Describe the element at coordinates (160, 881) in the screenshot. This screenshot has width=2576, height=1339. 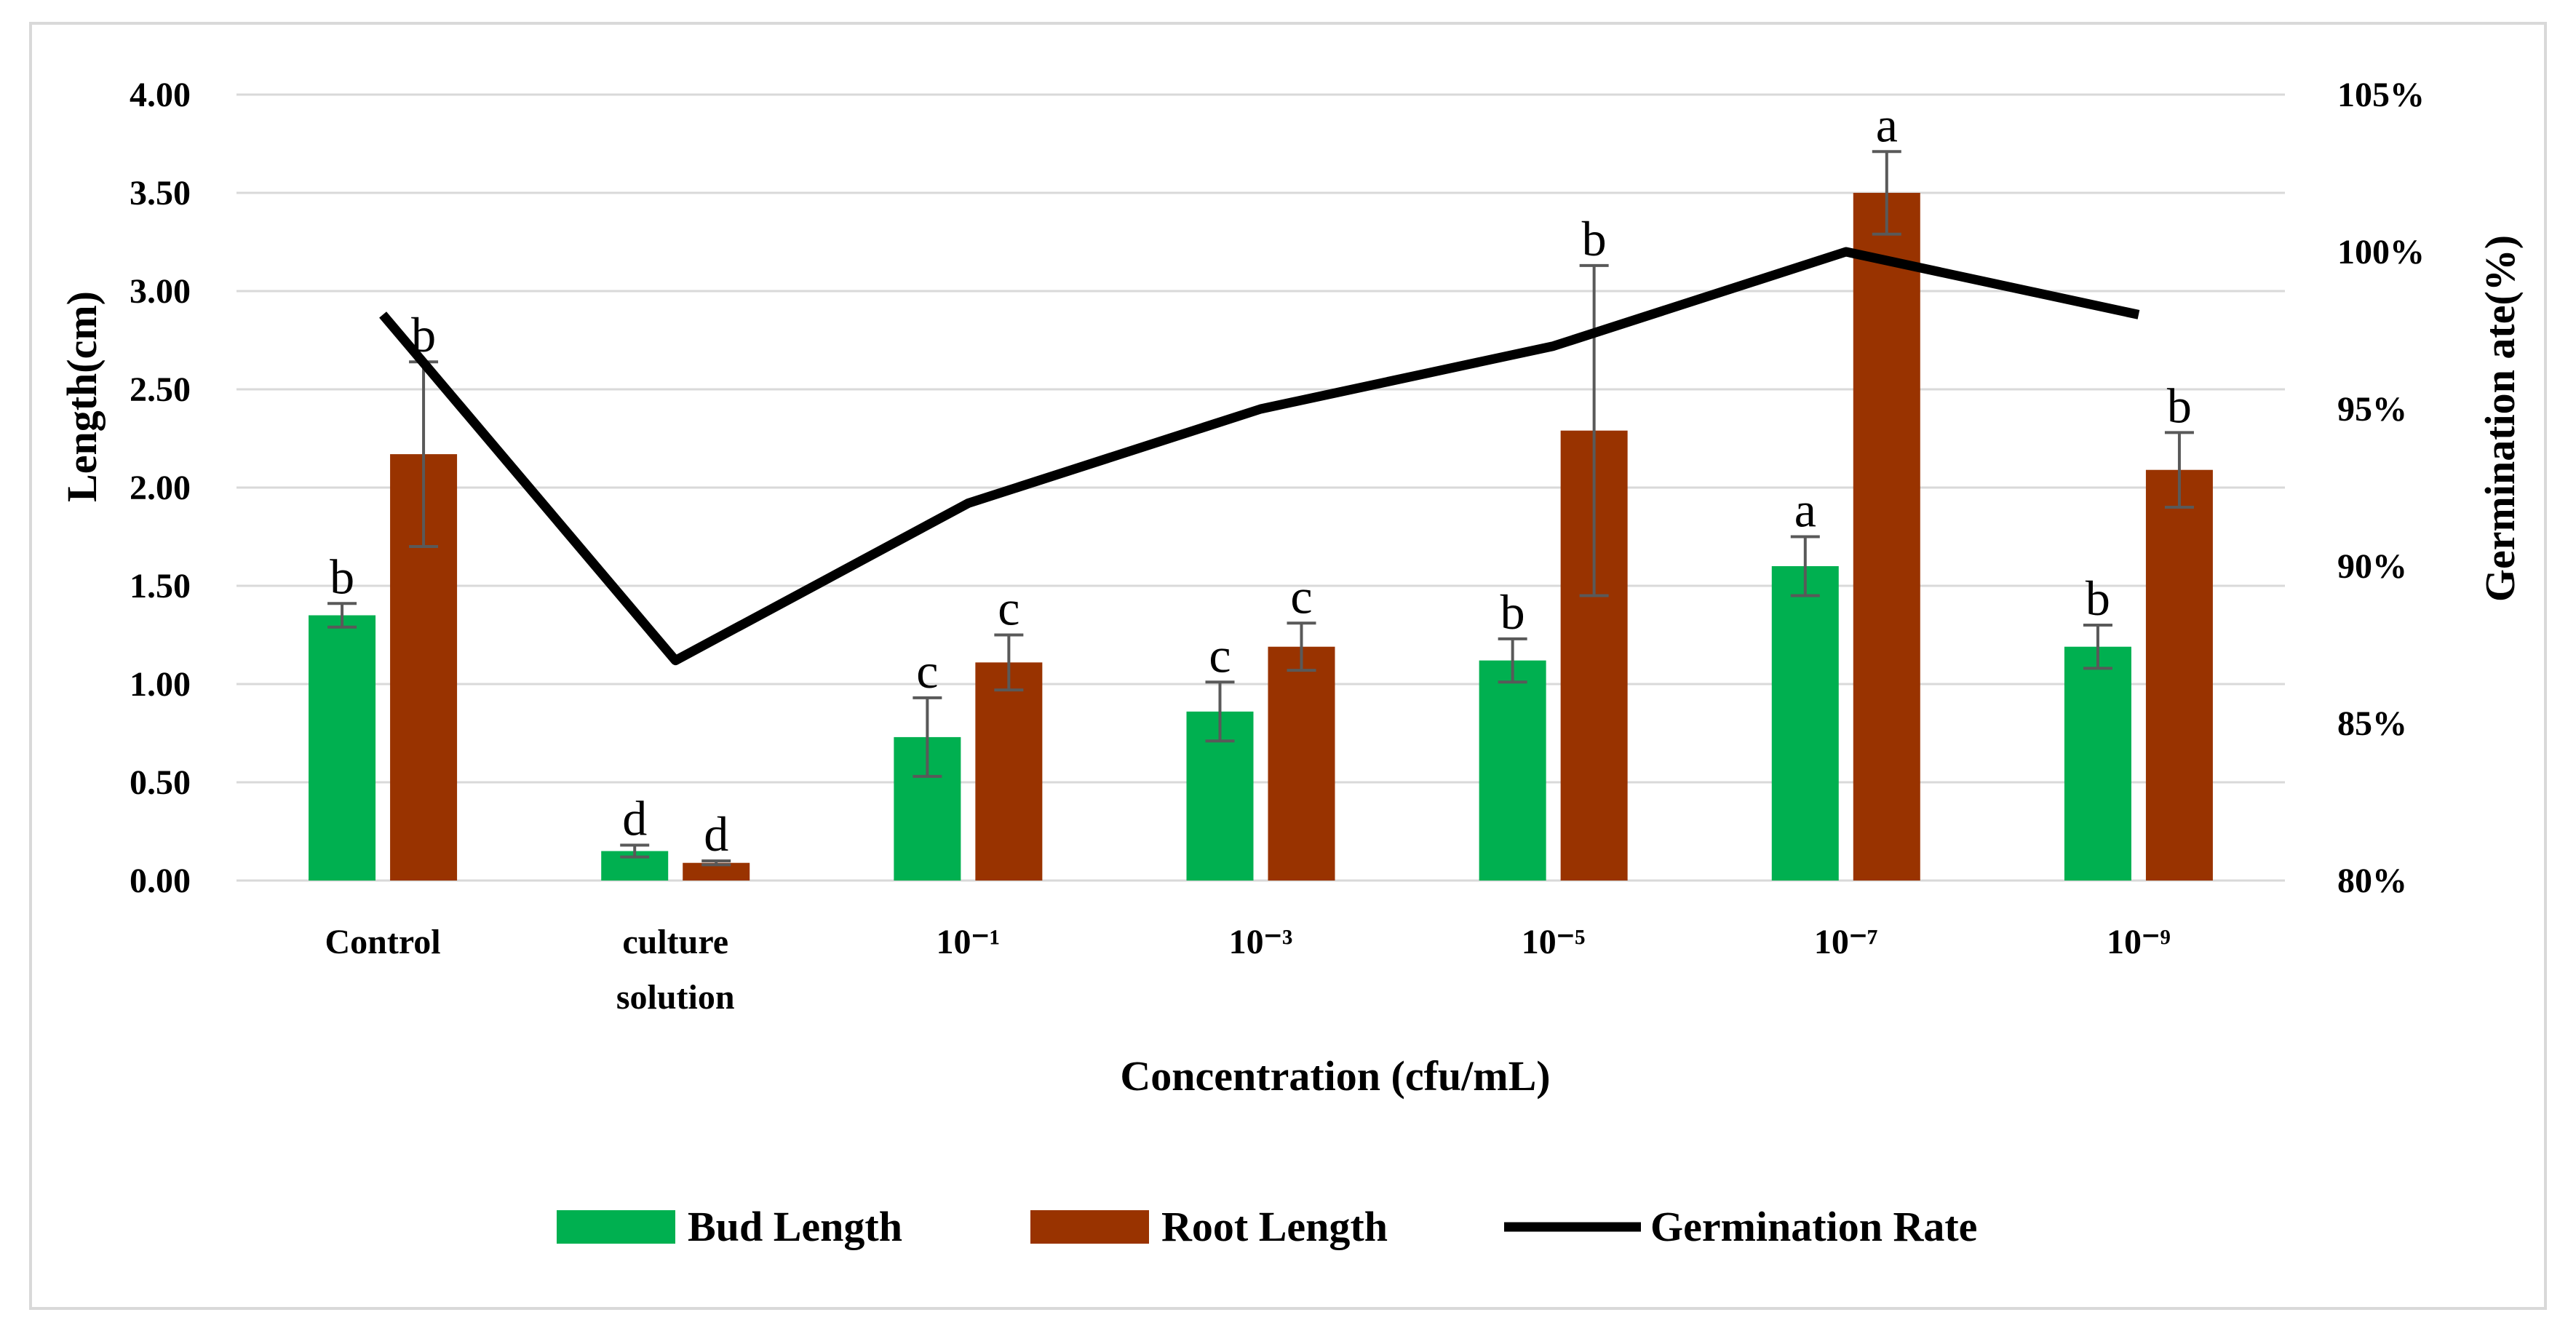
I see `y-tick-label: 0.00` at that location.